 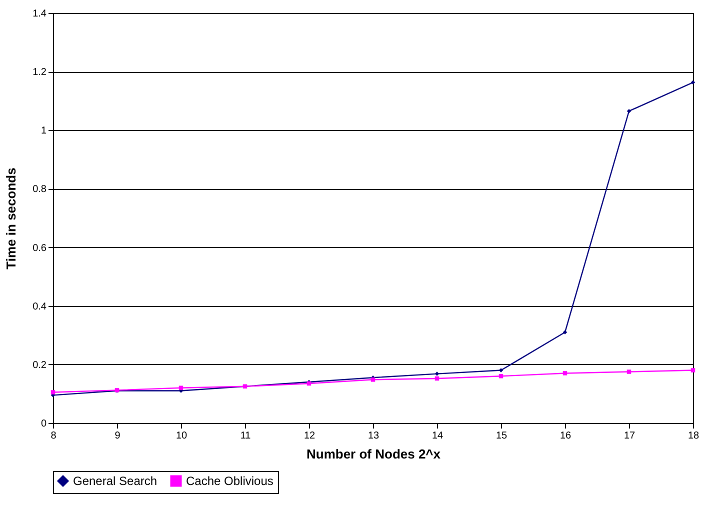 What do you see at coordinates (39, 306) in the screenshot?
I see `y-tick-label: 0.4` at bounding box center [39, 306].